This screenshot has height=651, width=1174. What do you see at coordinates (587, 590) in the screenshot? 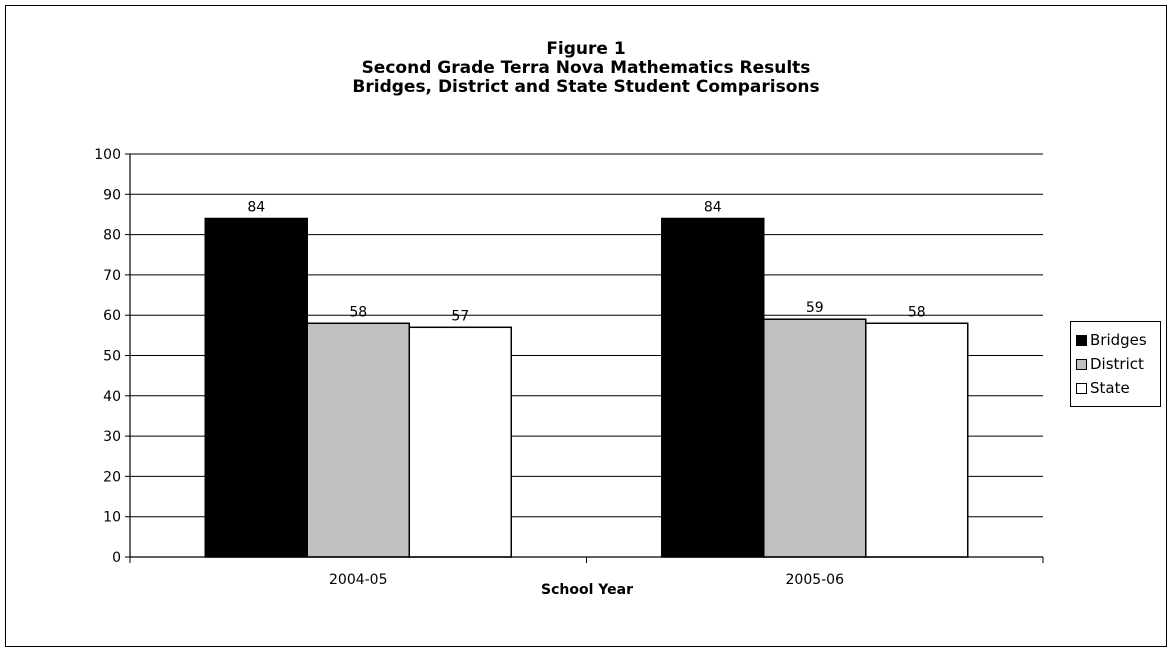
I see `x-axis-title: School Year` at bounding box center [587, 590].